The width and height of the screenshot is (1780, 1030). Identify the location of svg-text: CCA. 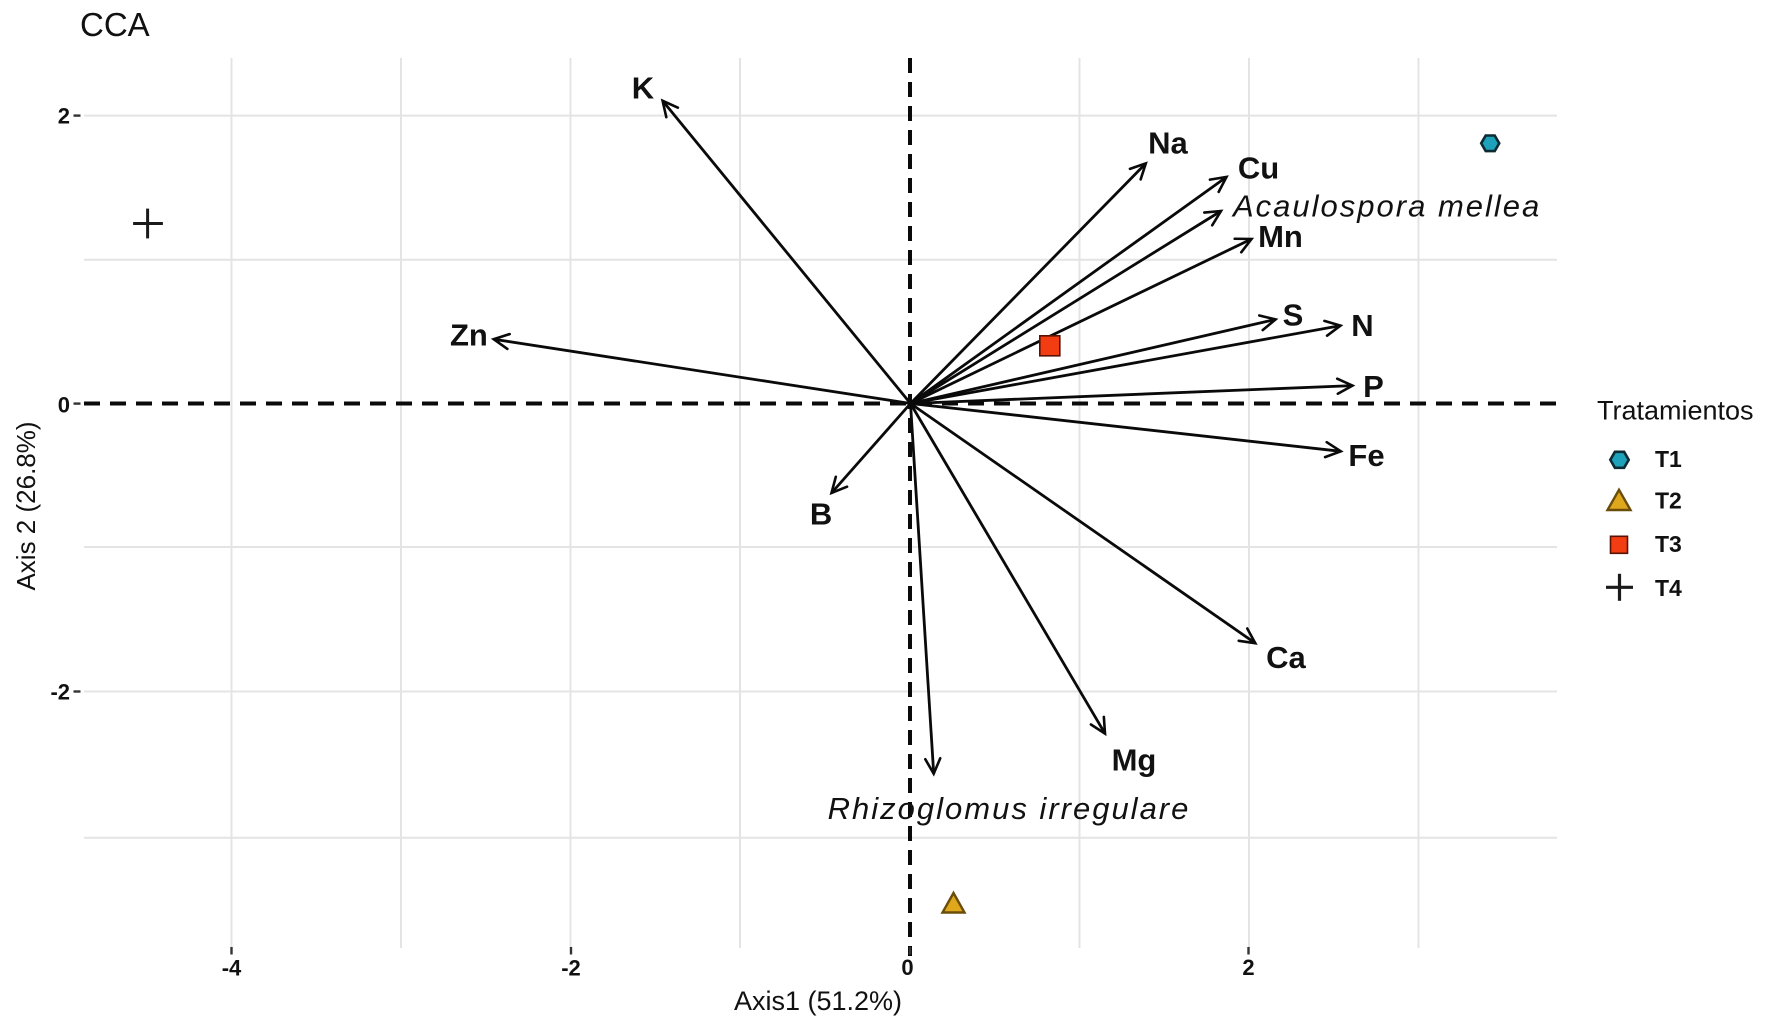
(115, 24).